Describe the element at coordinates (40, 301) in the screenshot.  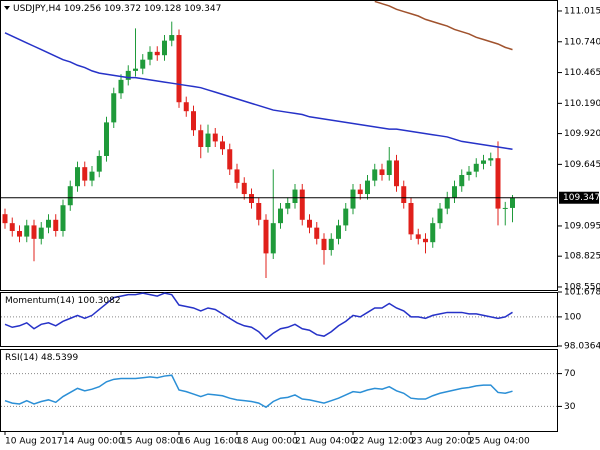
I see `indicator-name: Momentum(14)` at that location.